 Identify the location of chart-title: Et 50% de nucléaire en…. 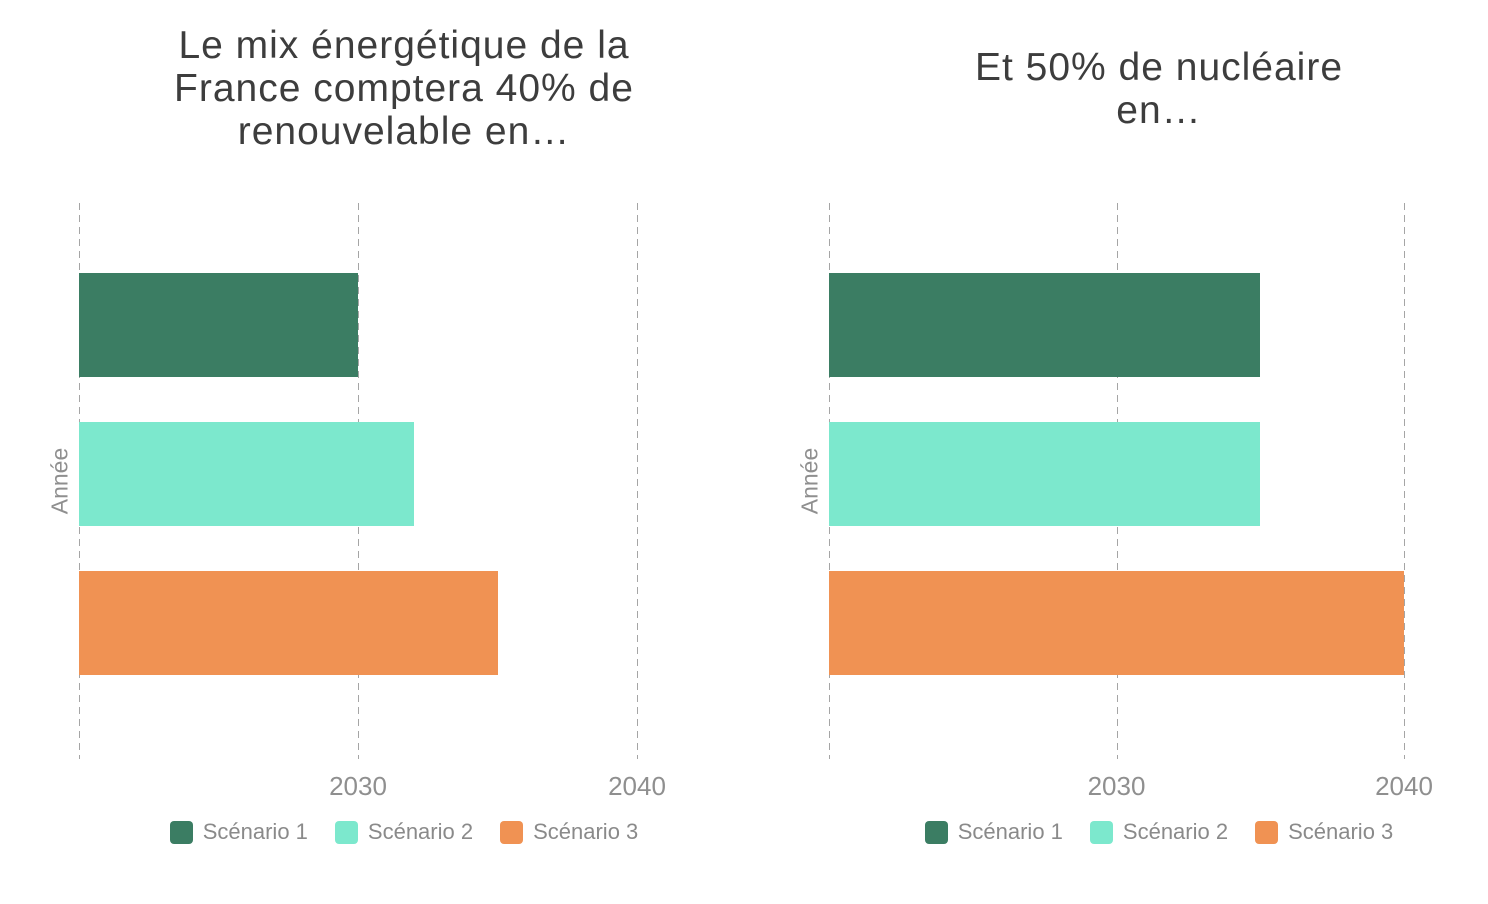
(1159, 89).